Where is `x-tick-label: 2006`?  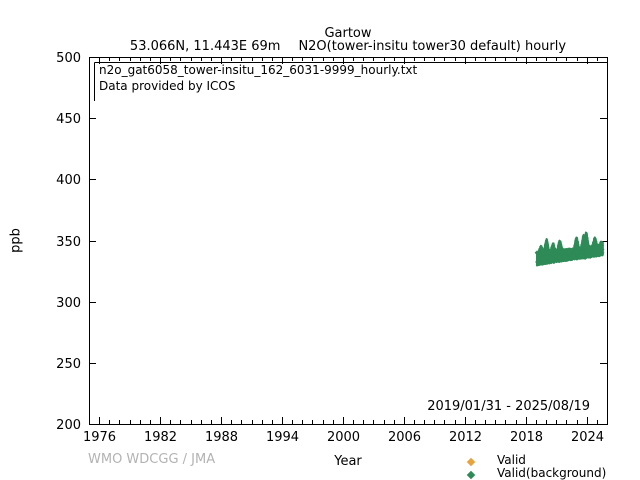 x-tick-label: 2006 is located at coordinates (404, 437).